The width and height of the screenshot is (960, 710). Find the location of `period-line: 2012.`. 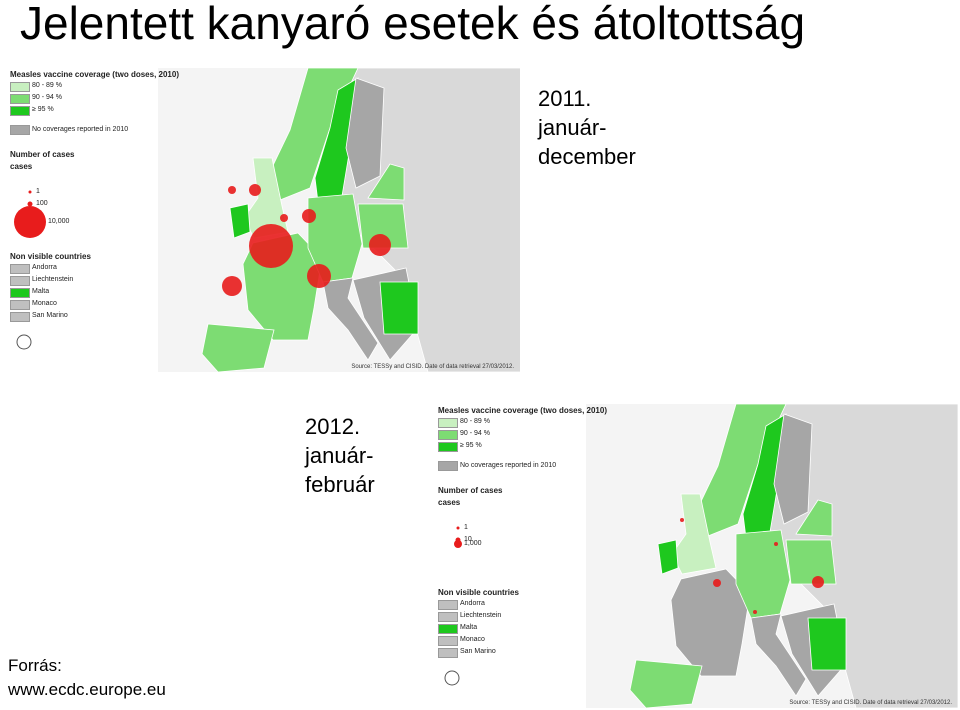

period-line: 2012. is located at coordinates (333, 426).